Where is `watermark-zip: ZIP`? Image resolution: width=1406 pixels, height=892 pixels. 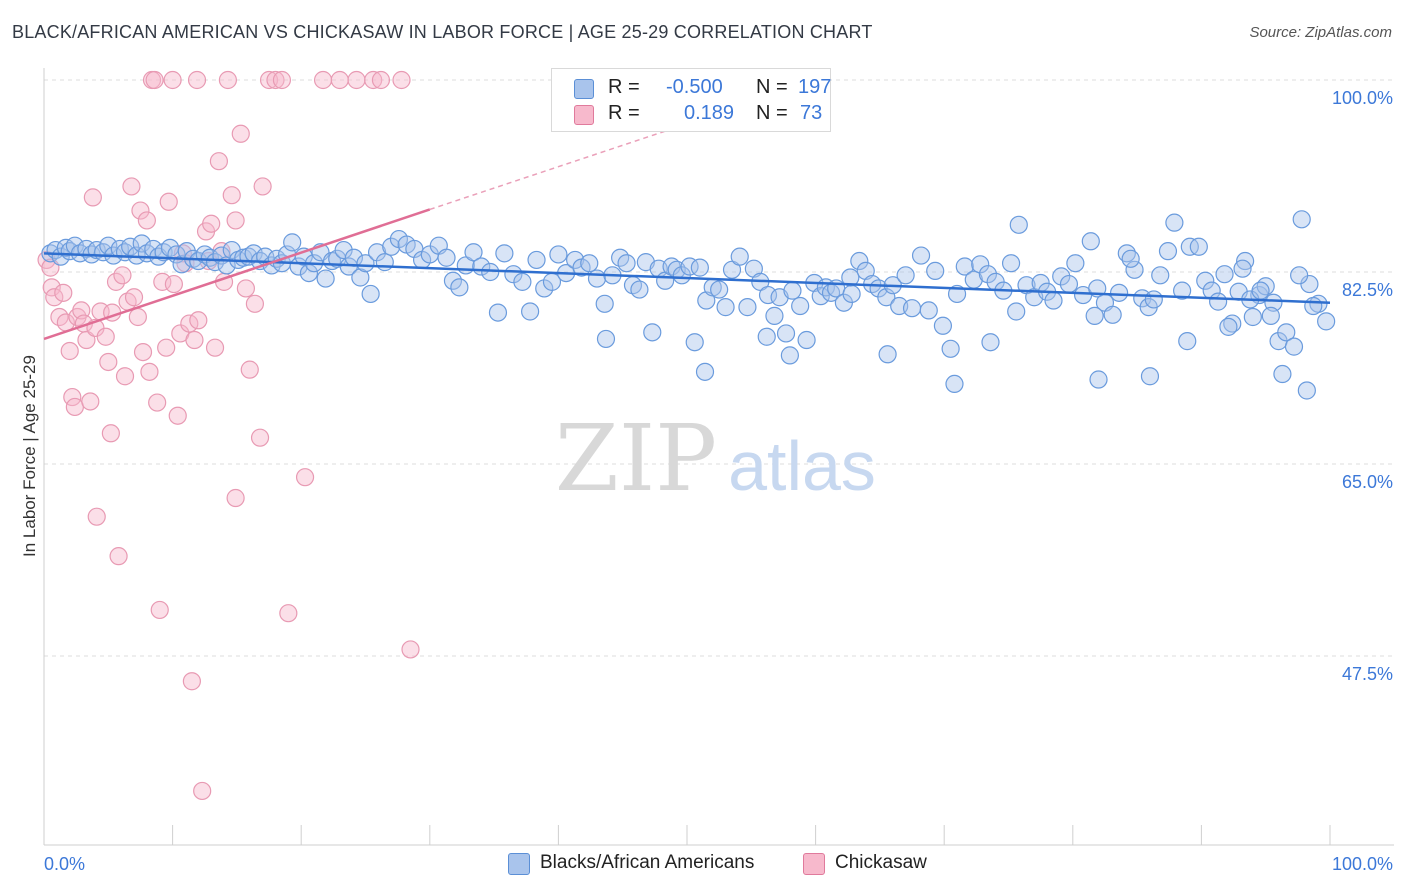
watermark-zip: ZIP is located at coordinates (636, 458).